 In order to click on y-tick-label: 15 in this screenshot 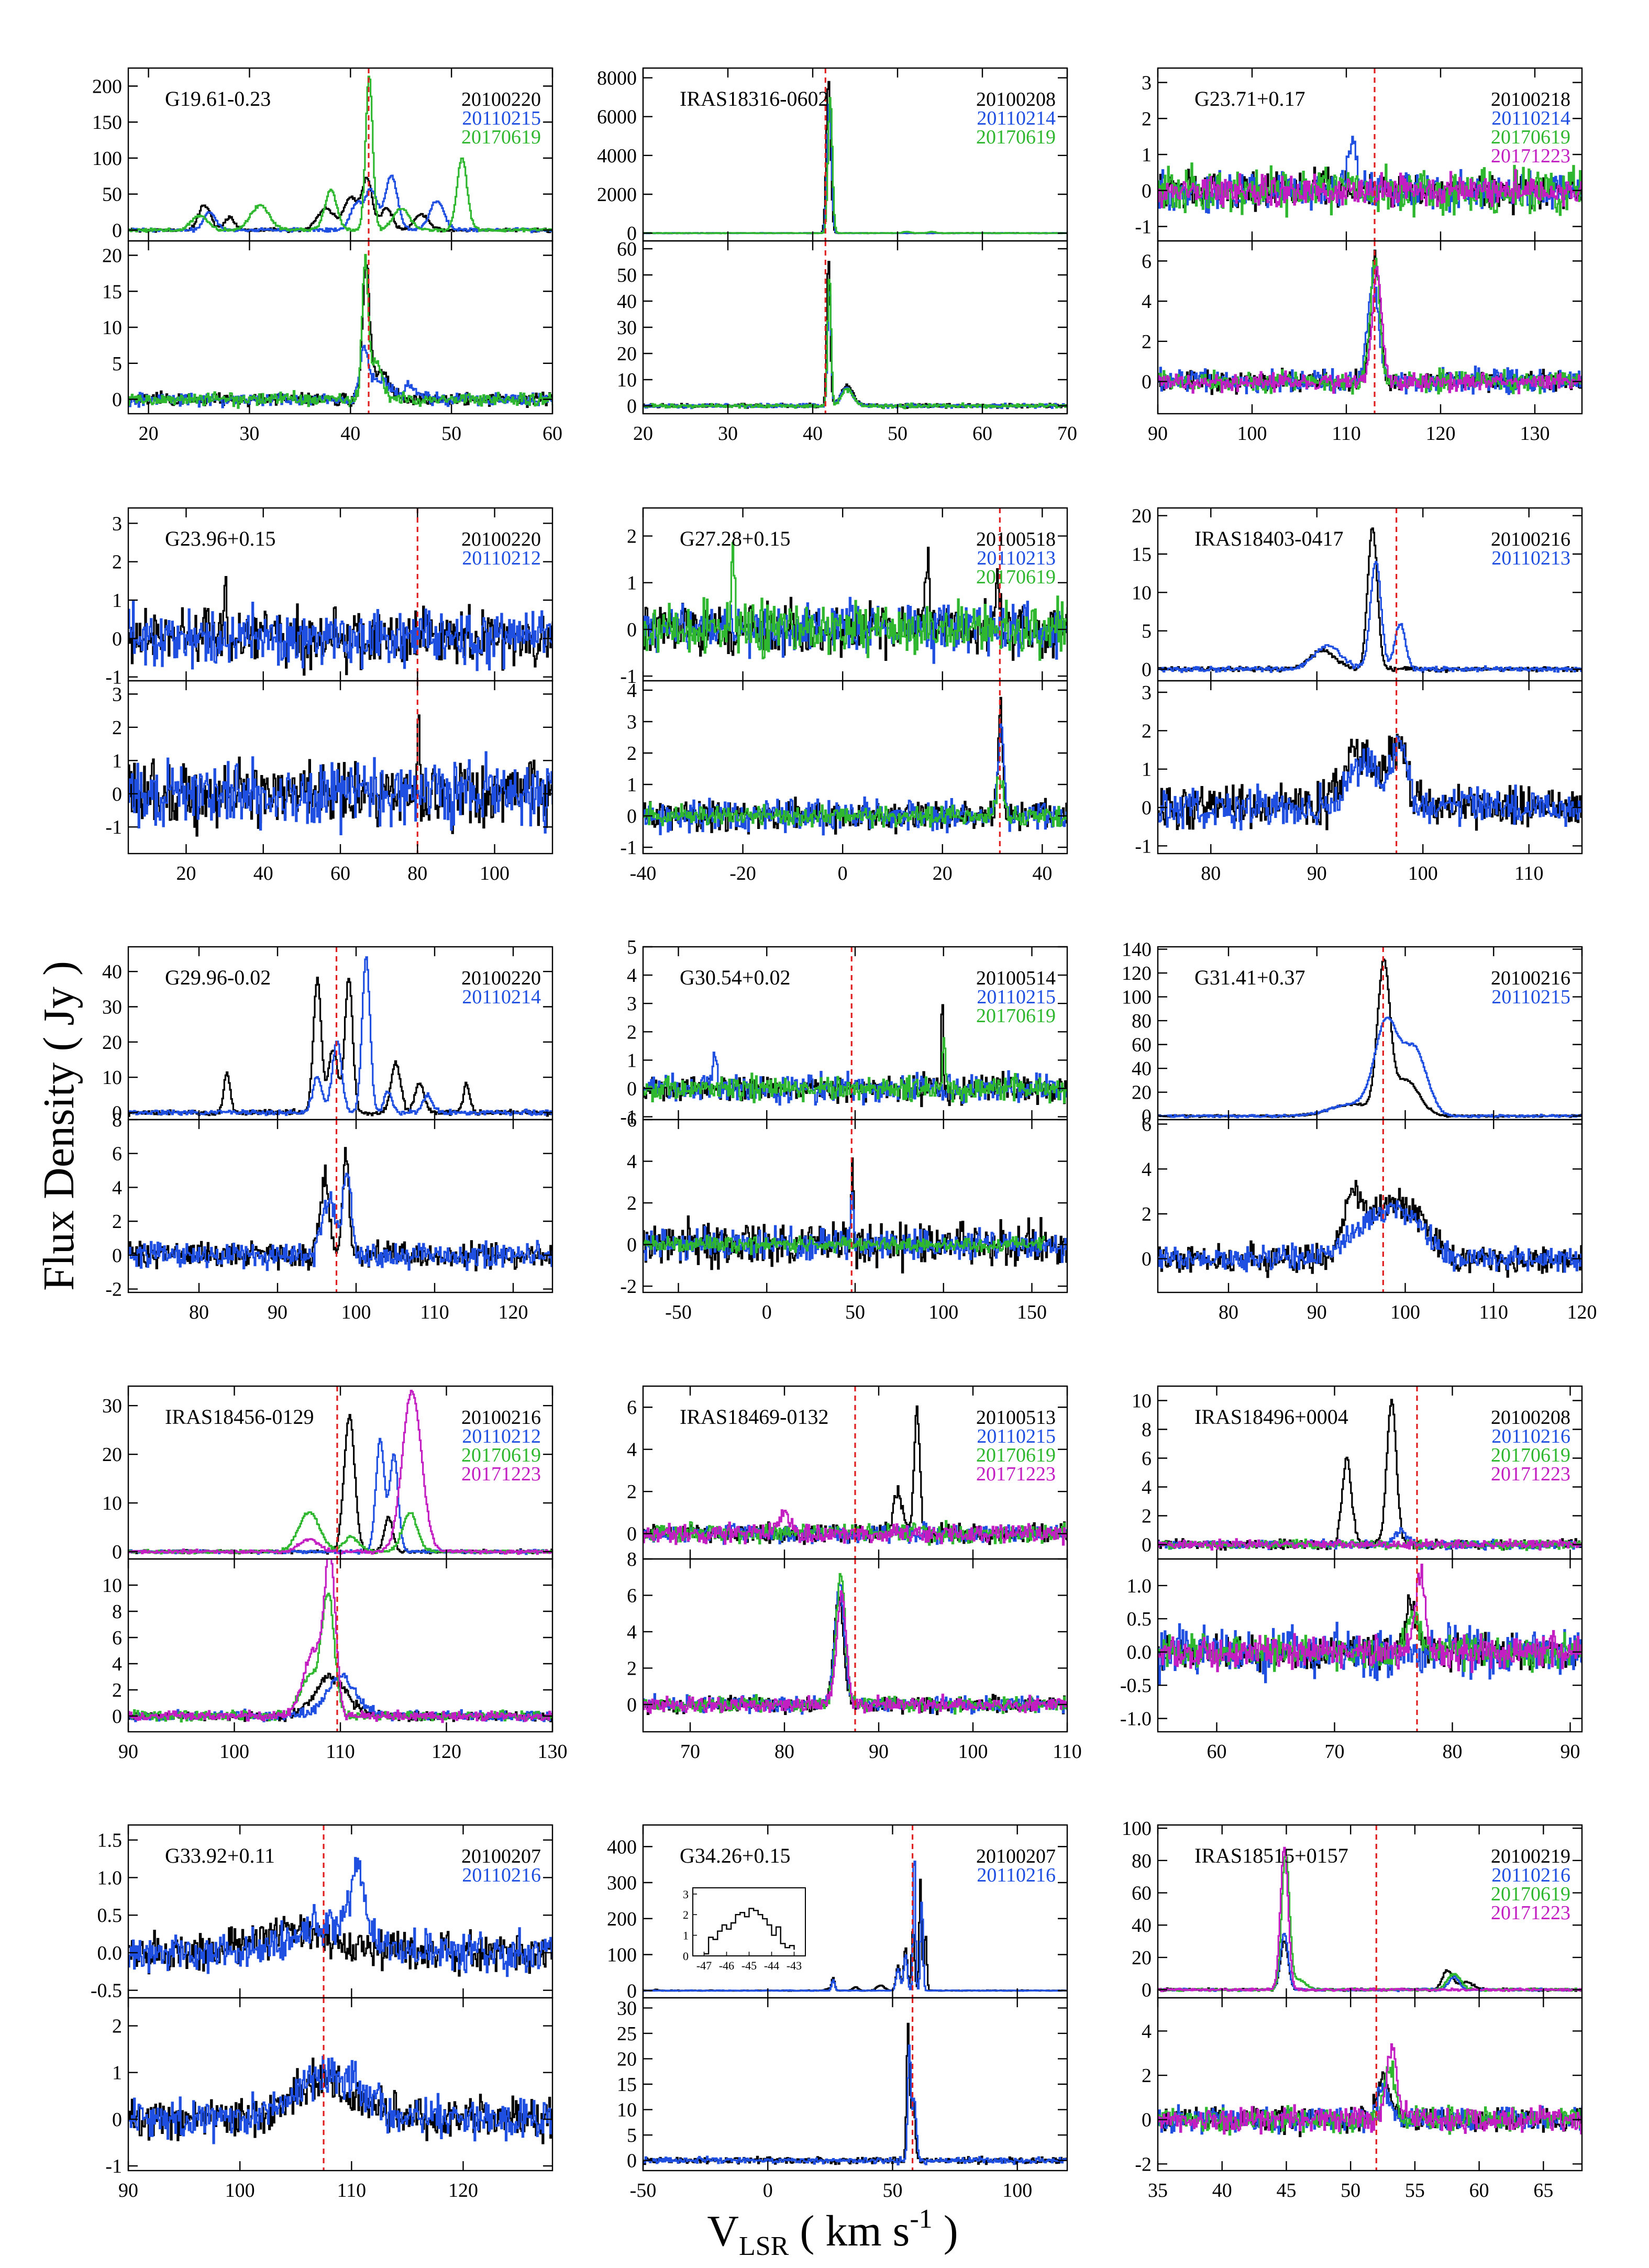, I will do `click(627, 2085)`.